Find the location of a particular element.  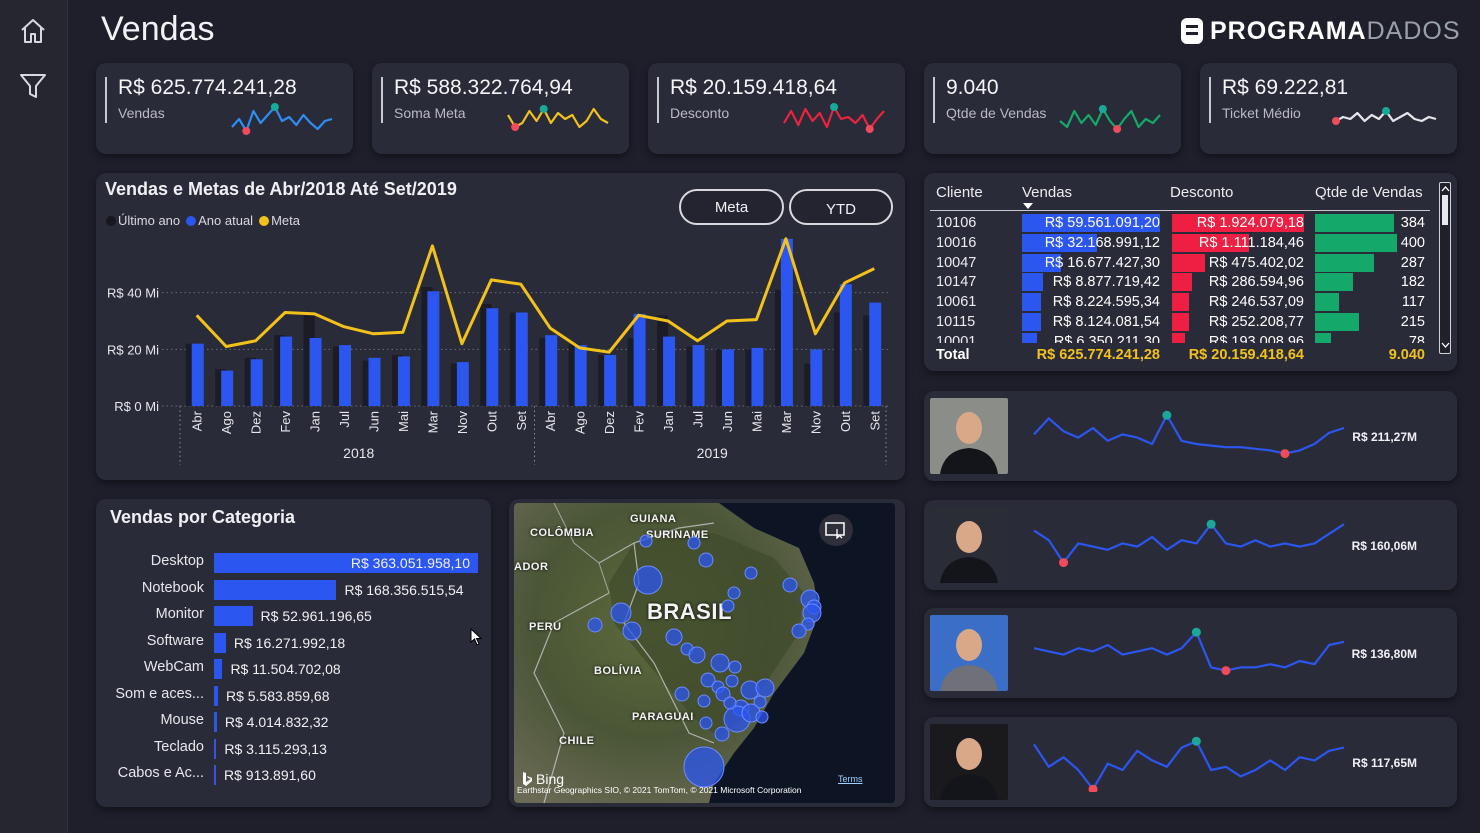

category-value: R$ 52.961.196,65 is located at coordinates (316, 616).